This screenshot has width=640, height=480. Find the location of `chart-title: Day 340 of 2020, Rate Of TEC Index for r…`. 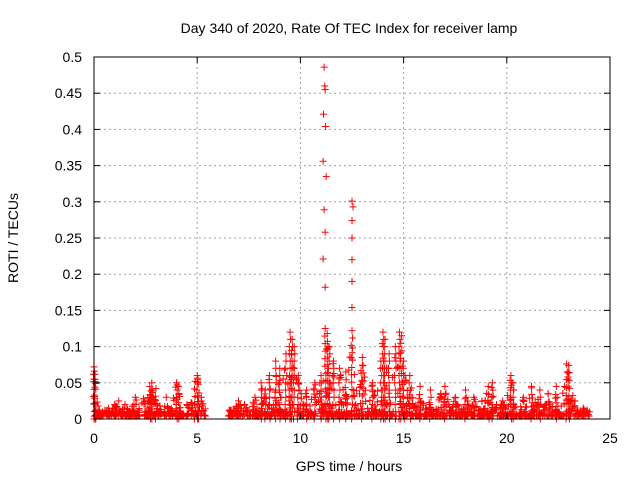

chart-title: Day 340 of 2020, Rate Of TEC Index for r… is located at coordinates (349, 28).